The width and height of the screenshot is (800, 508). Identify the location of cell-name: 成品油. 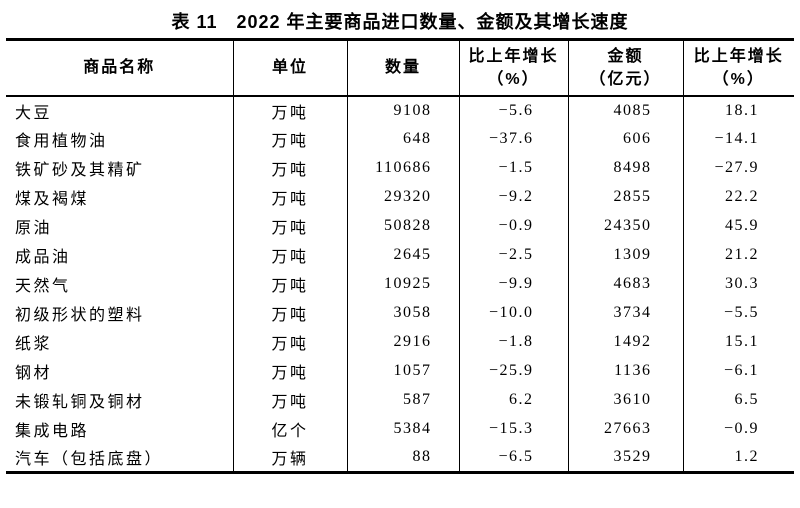
(43, 257).